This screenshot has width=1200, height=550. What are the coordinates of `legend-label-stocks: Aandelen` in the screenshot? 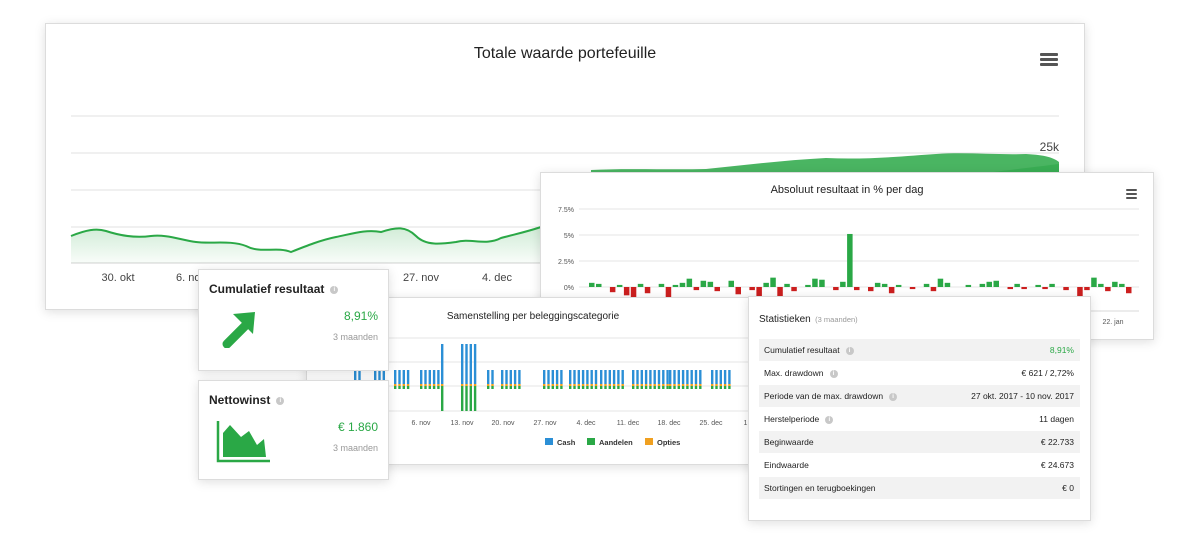 It's located at (616, 442).